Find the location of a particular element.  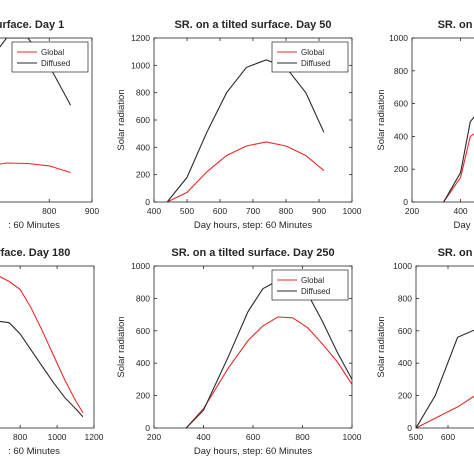

x-axis-label: Day is located at coordinates (462, 225).